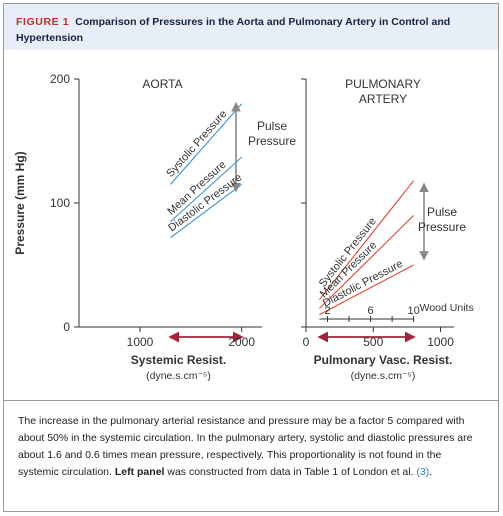 The height and width of the screenshot is (516, 503). I want to click on aorta-y-tick-label: 200, so click(60, 79).